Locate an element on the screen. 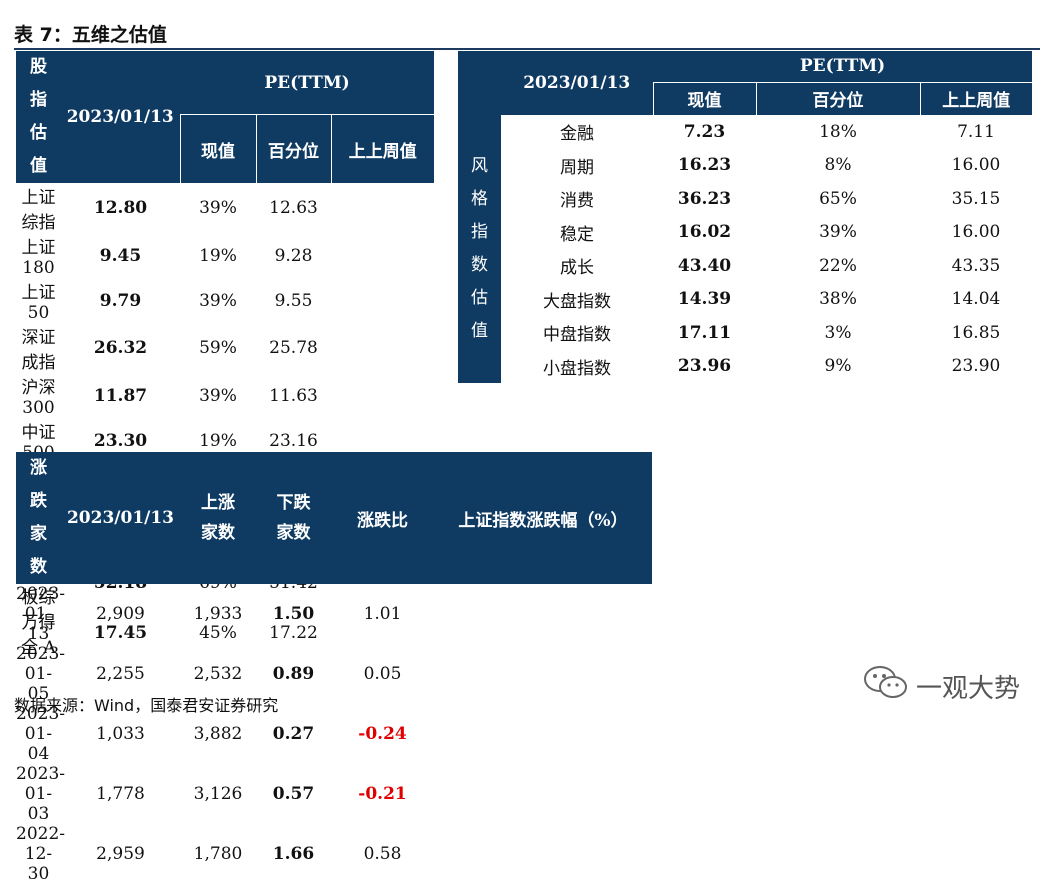 Image resolution: width=1054 pixels, height=884 pixels. style-percentile: 9% is located at coordinates (838, 366).